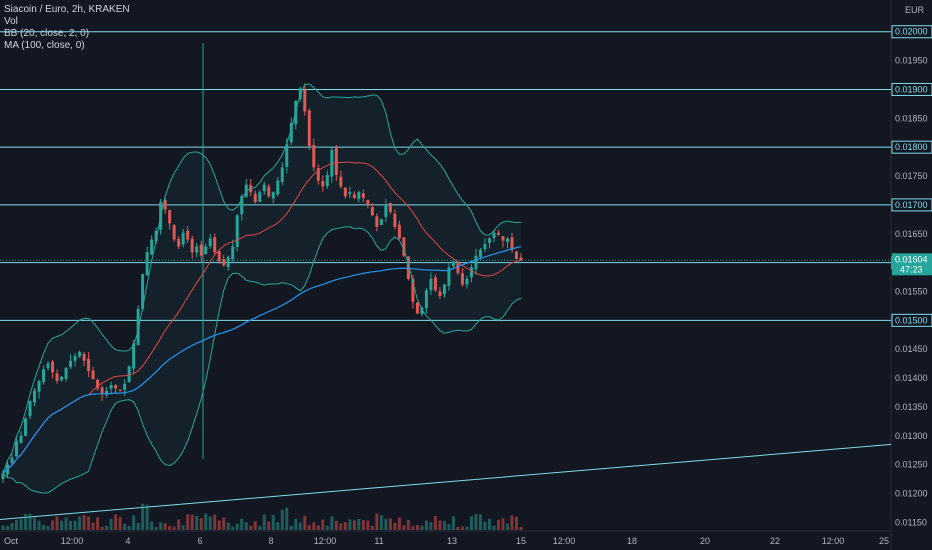 Image resolution: width=932 pixels, height=550 pixels. I want to click on trendline, so click(446, 481).